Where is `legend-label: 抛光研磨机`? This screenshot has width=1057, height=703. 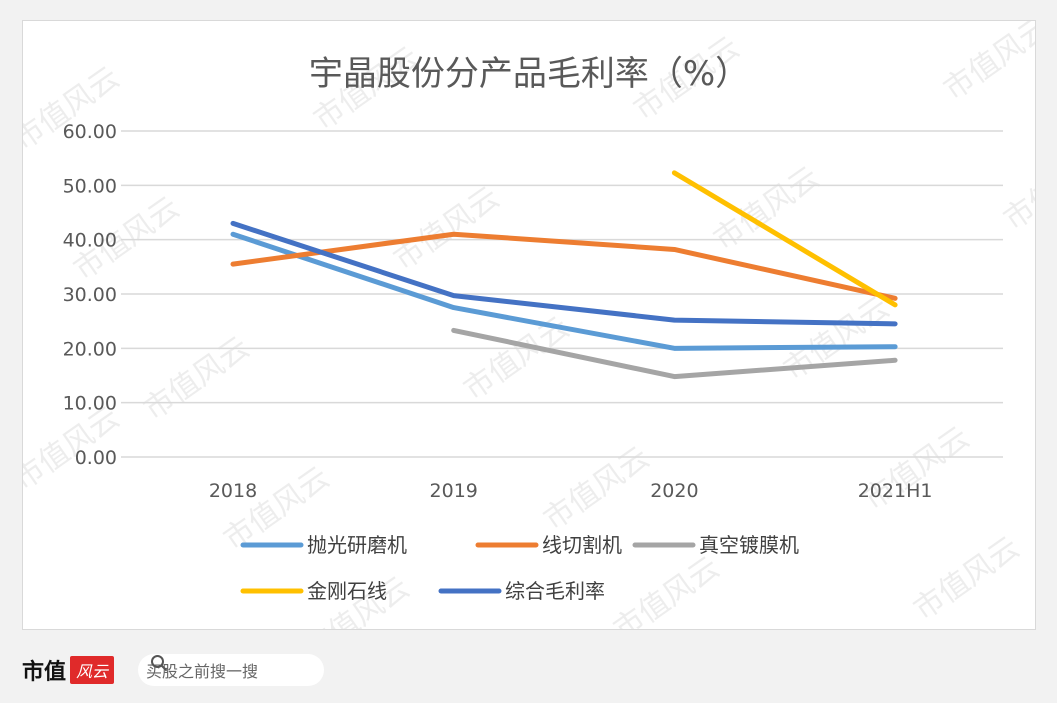 legend-label: 抛光研磨机 is located at coordinates (357, 545).